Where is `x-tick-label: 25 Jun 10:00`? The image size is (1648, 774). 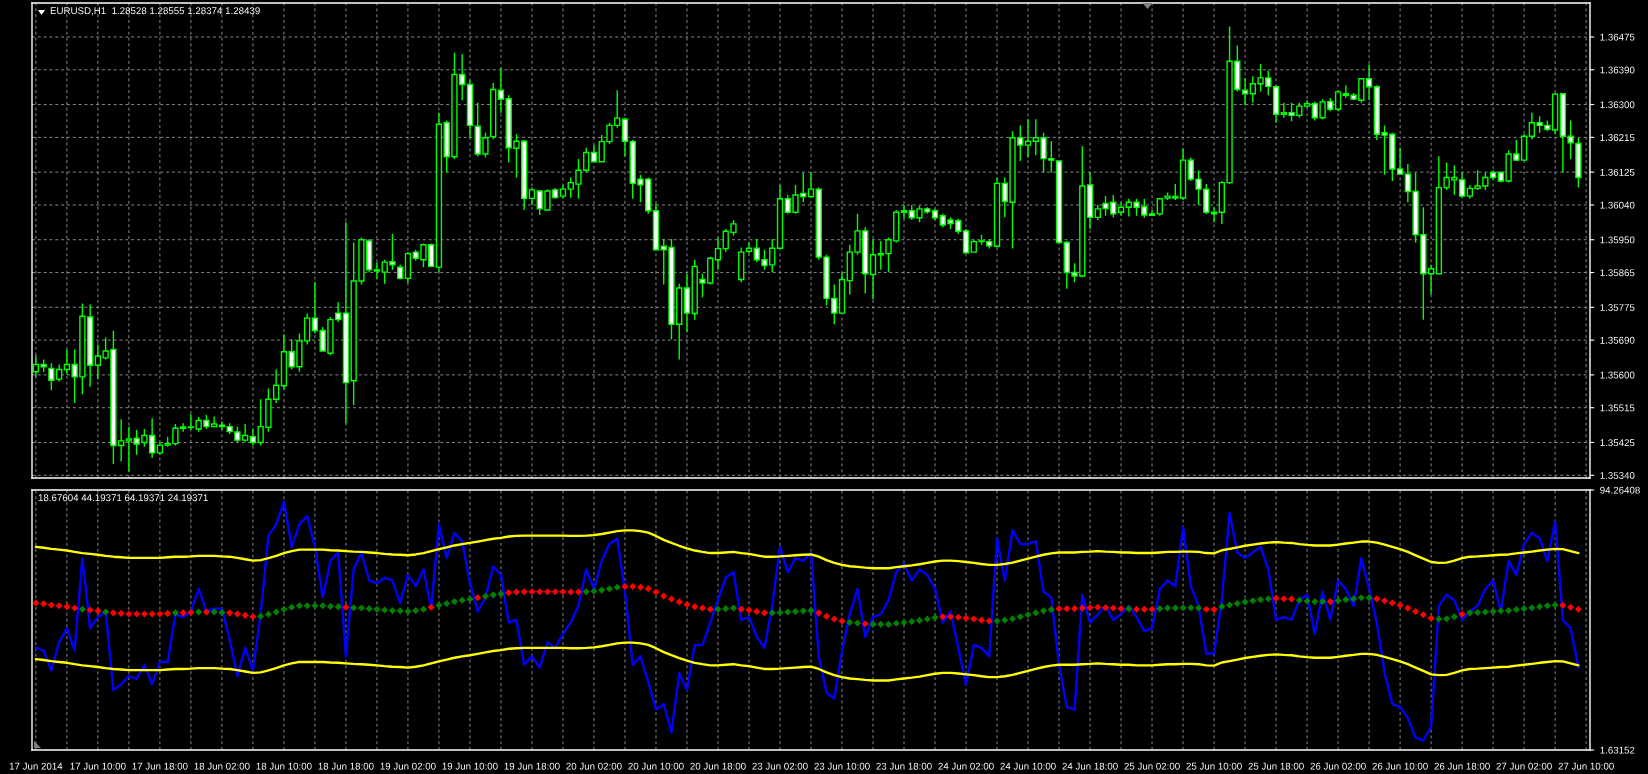 x-tick-label: 25 Jun 10:00 is located at coordinates (1214, 766).